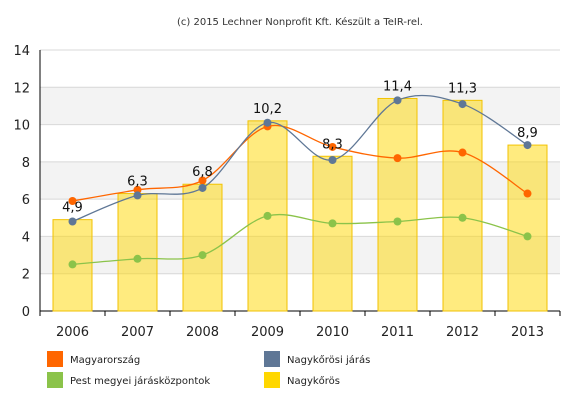 The height and width of the screenshot is (400, 580). I want to click on legend-label: Magyarország, so click(105, 360).